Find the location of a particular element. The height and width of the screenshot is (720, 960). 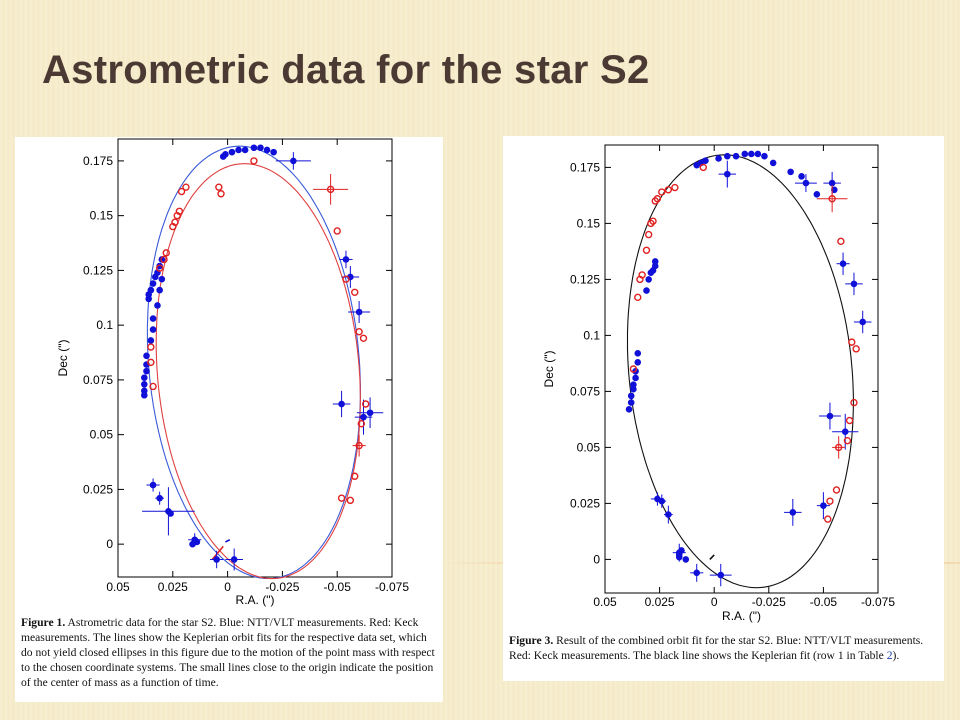

y-tick-label: 0.125 is located at coordinates (585, 279).